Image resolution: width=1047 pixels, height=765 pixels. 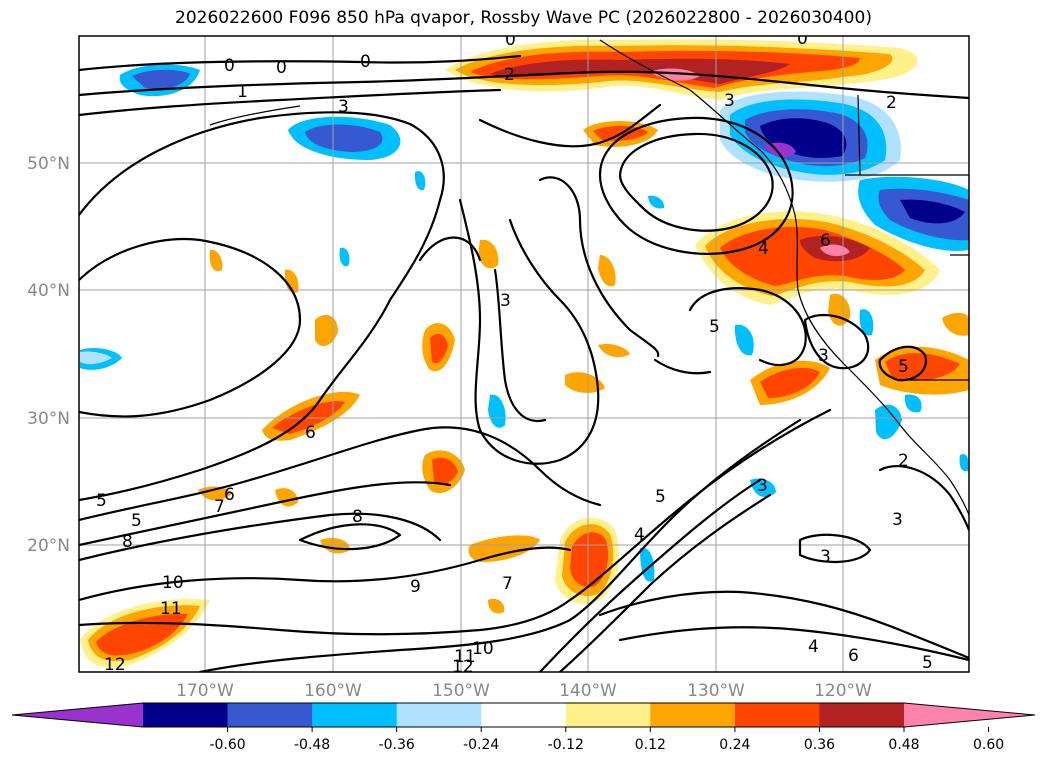 What do you see at coordinates (461, 691) in the screenshot?
I see `lon-label: 150°W` at bounding box center [461, 691].